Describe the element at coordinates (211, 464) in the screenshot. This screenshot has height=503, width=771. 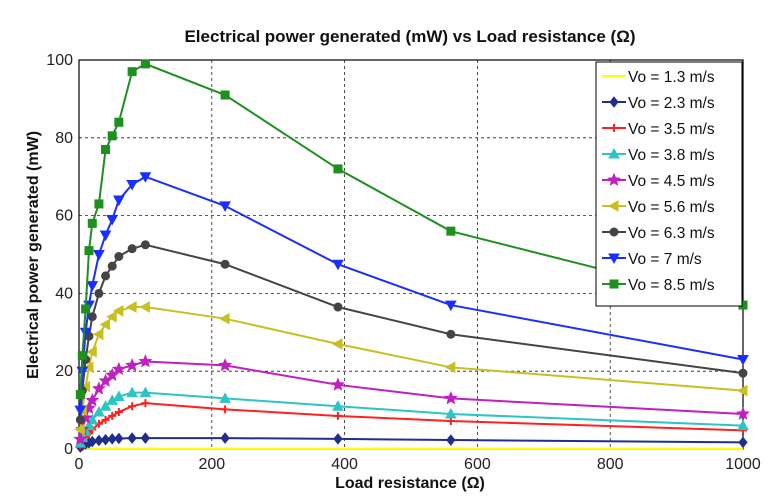
I see `x-tick-label: 200` at that location.